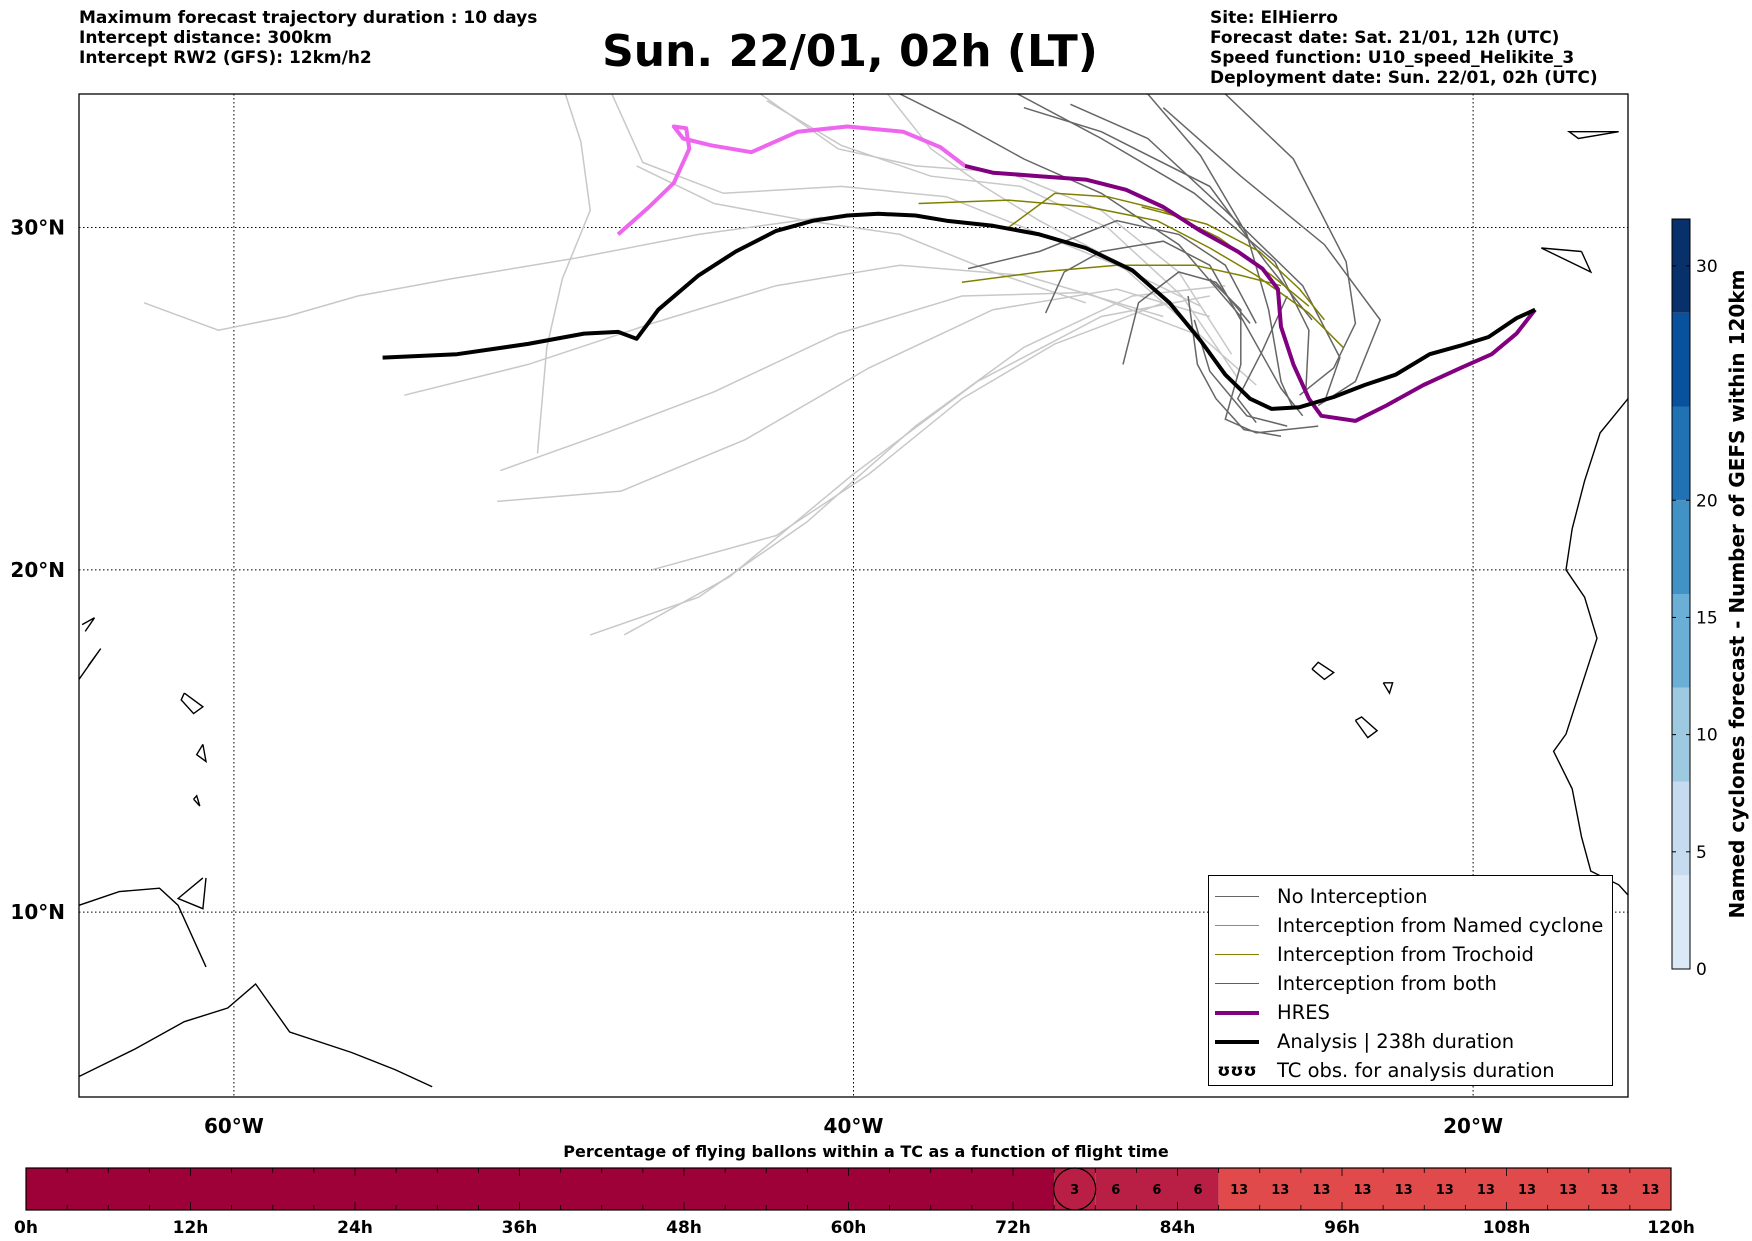 This screenshot has height=1241, width=1752. I want to click on legend-item: HRES, so click(1272, 1012).